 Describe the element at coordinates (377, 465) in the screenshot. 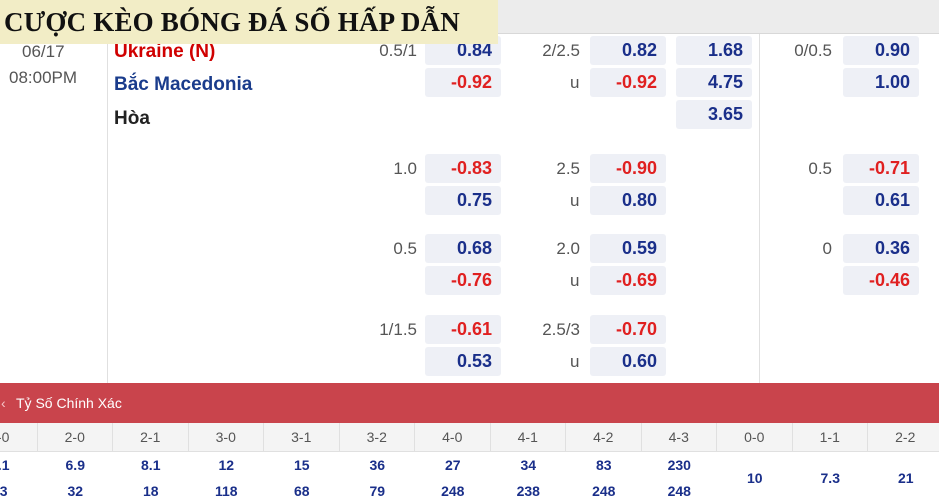

I see `score-odds: 36` at that location.